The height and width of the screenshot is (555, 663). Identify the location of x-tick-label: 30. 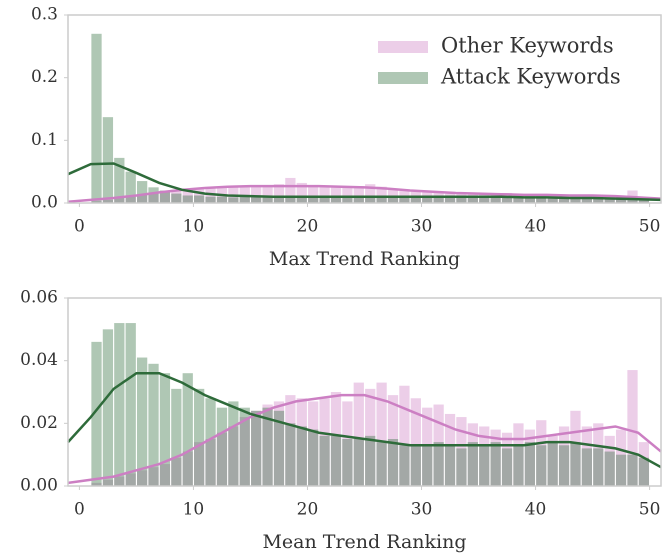
(422, 227).